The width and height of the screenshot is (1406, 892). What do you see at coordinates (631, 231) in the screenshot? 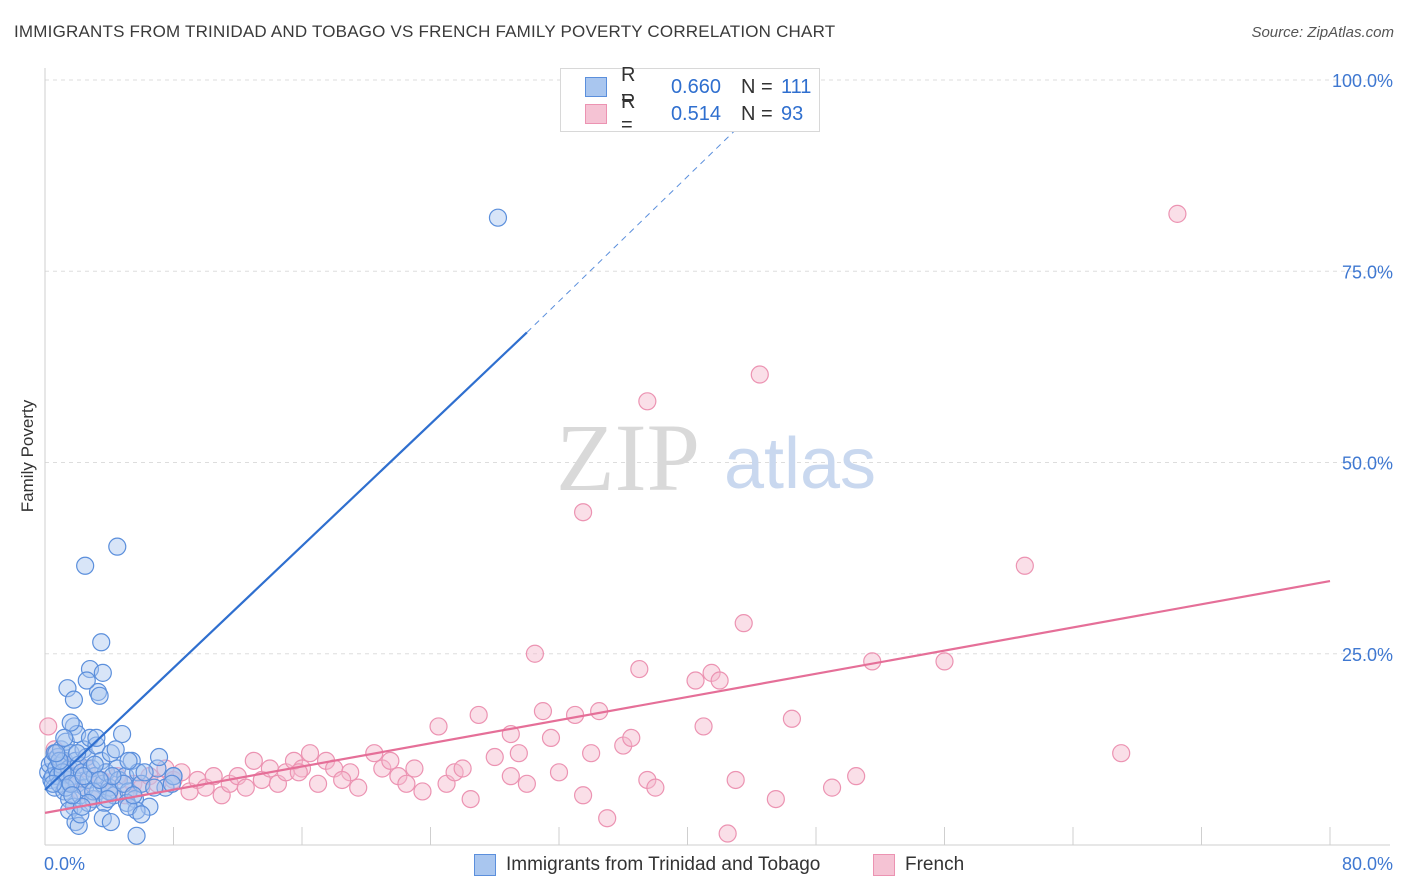
I see `trendline-trinidad-extension` at bounding box center [631, 231].